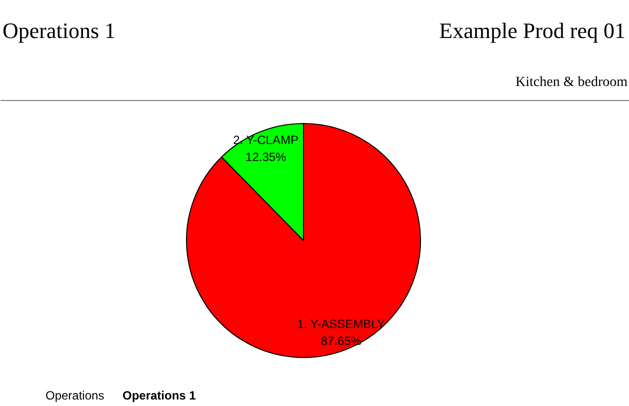  What do you see at coordinates (159, 395) in the screenshot?
I see `text: Operations 1` at bounding box center [159, 395].